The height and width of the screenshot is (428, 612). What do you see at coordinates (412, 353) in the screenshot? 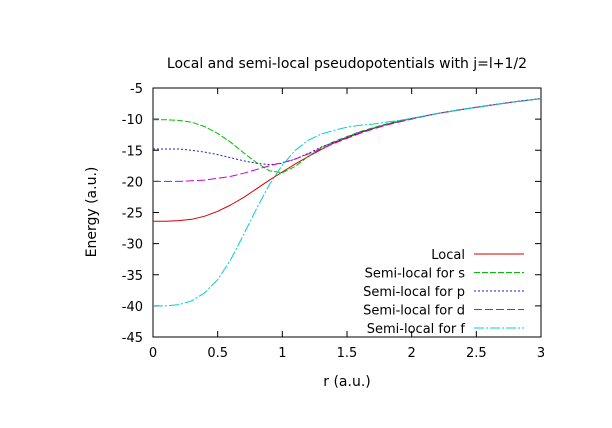
I see `x-tick-label: 2` at bounding box center [412, 353].